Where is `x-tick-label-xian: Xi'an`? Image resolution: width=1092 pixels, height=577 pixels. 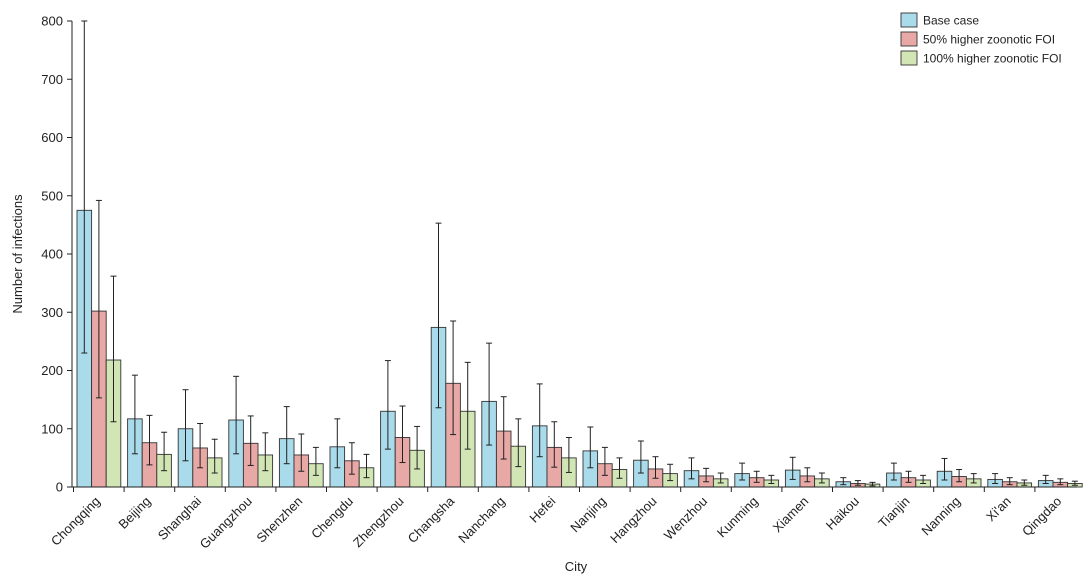 x-tick-label-xian: Xi'an is located at coordinates (998, 509).